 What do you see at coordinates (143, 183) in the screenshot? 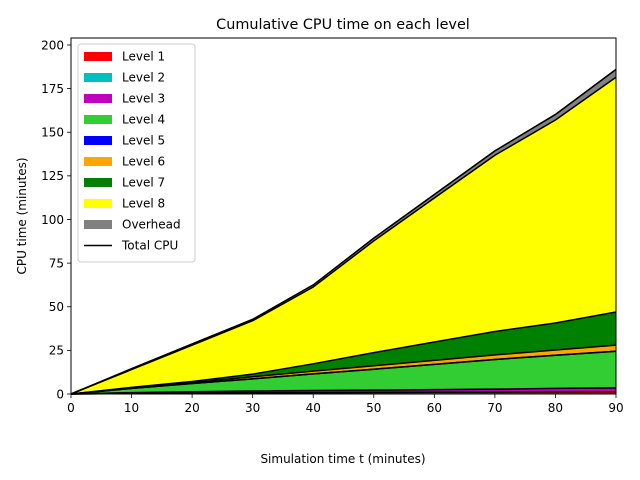
I see `legend-label-level-7: Level 7` at bounding box center [143, 183].